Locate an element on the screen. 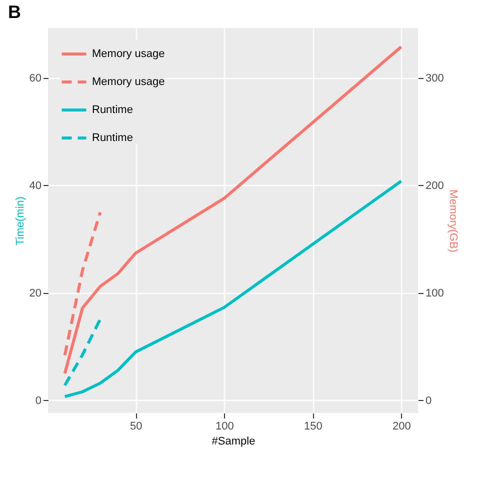 The height and width of the screenshot is (479, 477). x-axis-title: #Sample is located at coordinates (234, 442).